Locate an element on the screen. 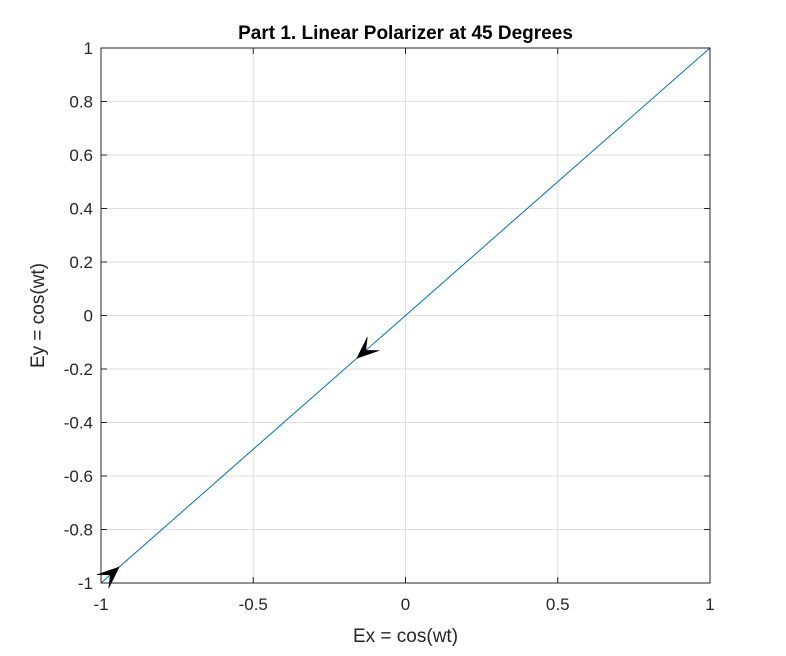 The image size is (786, 656). y-tick-label: 0.2 is located at coordinates (81, 262).